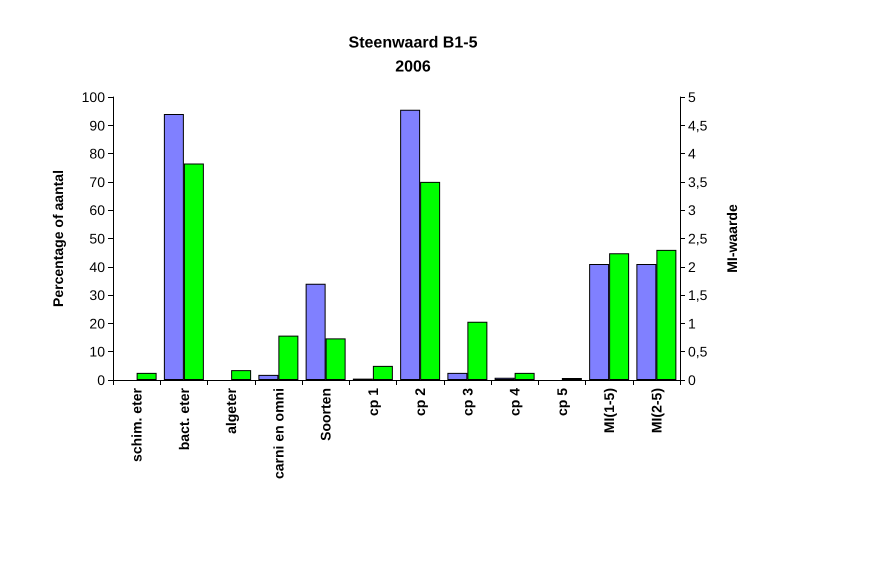 The image size is (869, 561). What do you see at coordinates (692, 380) in the screenshot?
I see `y2-tick-label: 0` at bounding box center [692, 380].